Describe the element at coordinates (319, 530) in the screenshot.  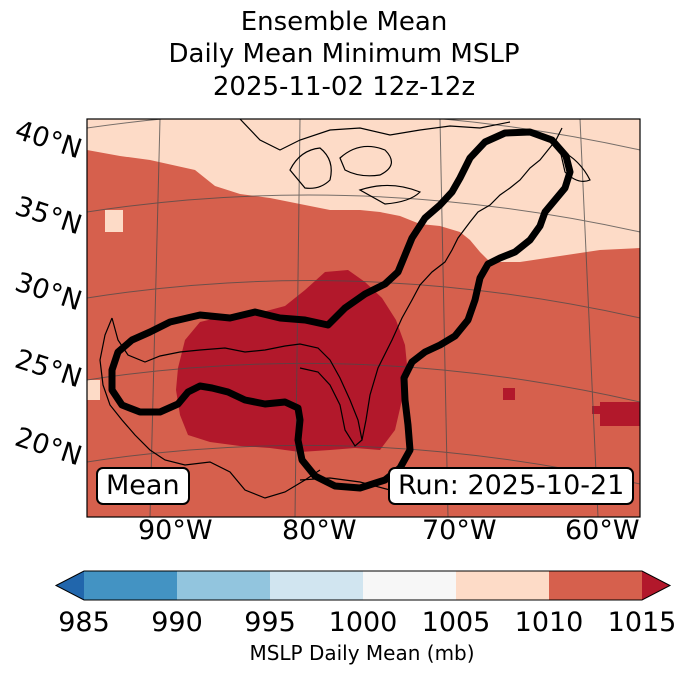
I see `lon-label-80w: 80°W` at that location.